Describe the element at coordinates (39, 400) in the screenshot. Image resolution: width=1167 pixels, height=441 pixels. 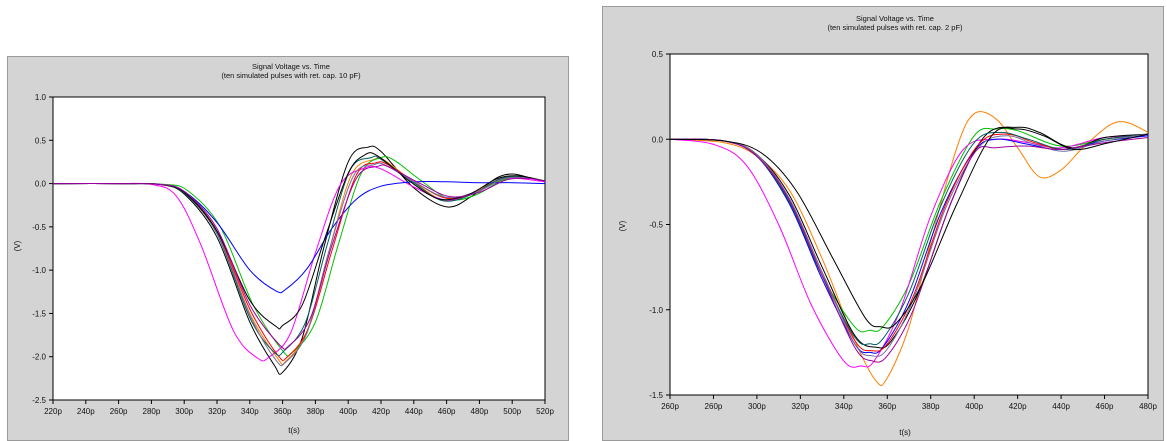
I see `y-tick-label: -2.5` at that location.